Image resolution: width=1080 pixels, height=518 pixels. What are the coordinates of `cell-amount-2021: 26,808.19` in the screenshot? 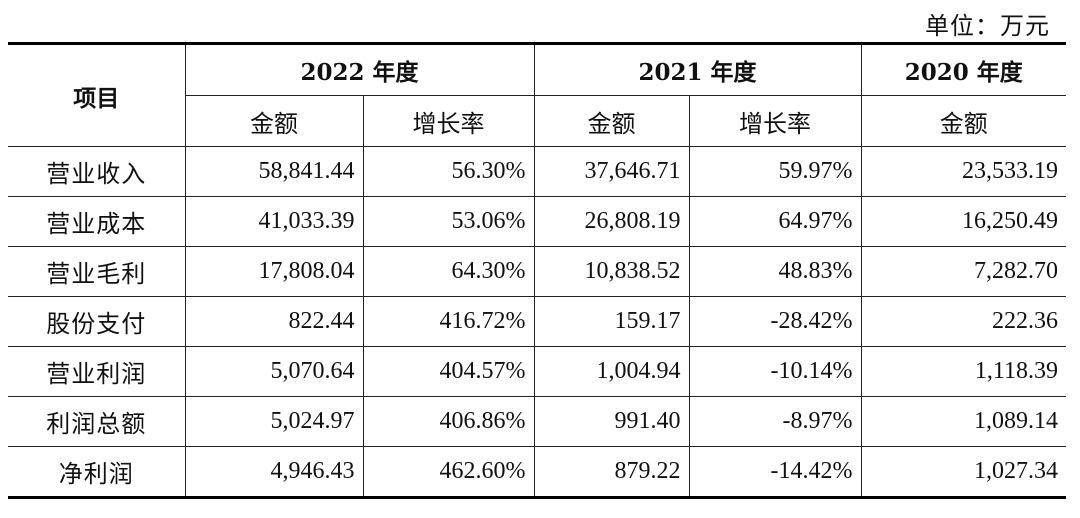 It's located at (611, 221).